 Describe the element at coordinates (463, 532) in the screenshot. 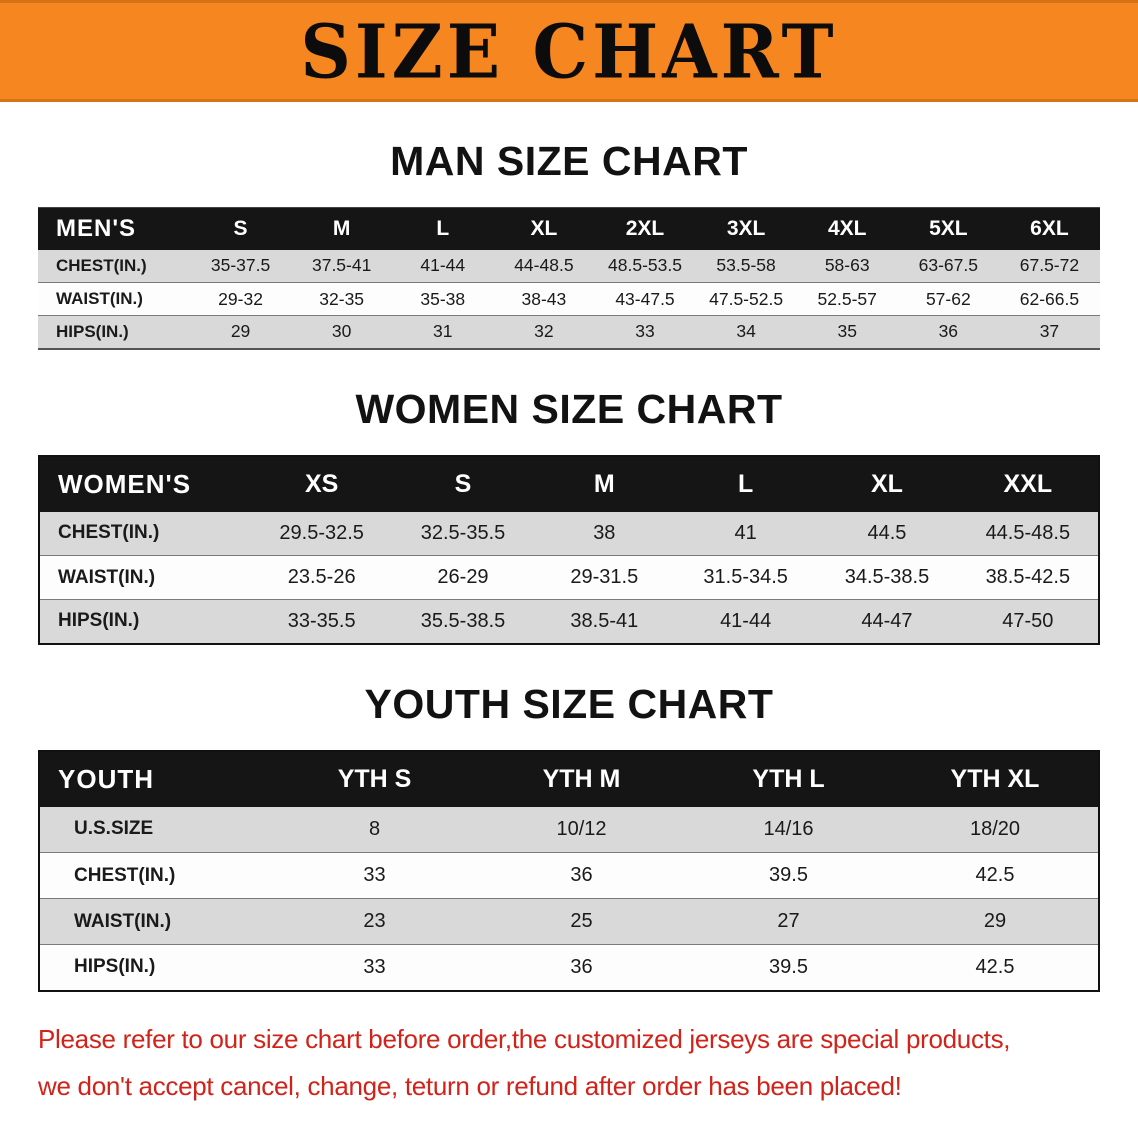

I see `table-cell: 32.5-35.5` at that location.